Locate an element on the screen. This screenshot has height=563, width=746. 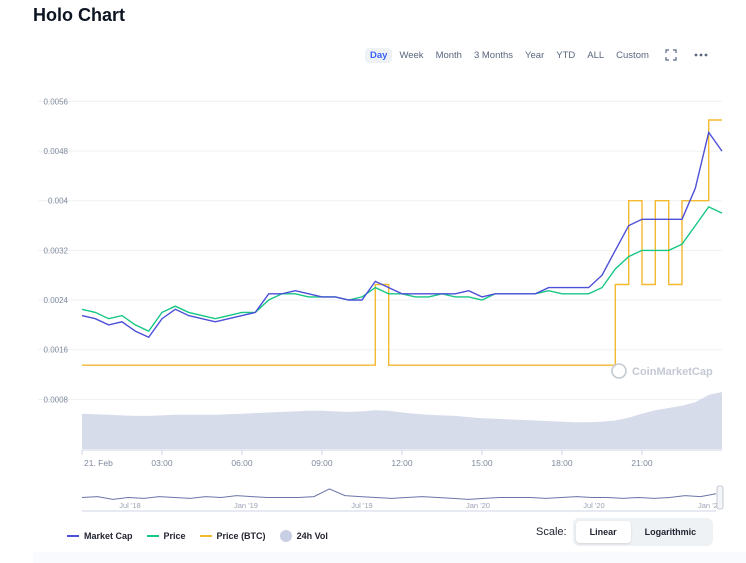
x-tick-label: 18:00 is located at coordinates (562, 463).